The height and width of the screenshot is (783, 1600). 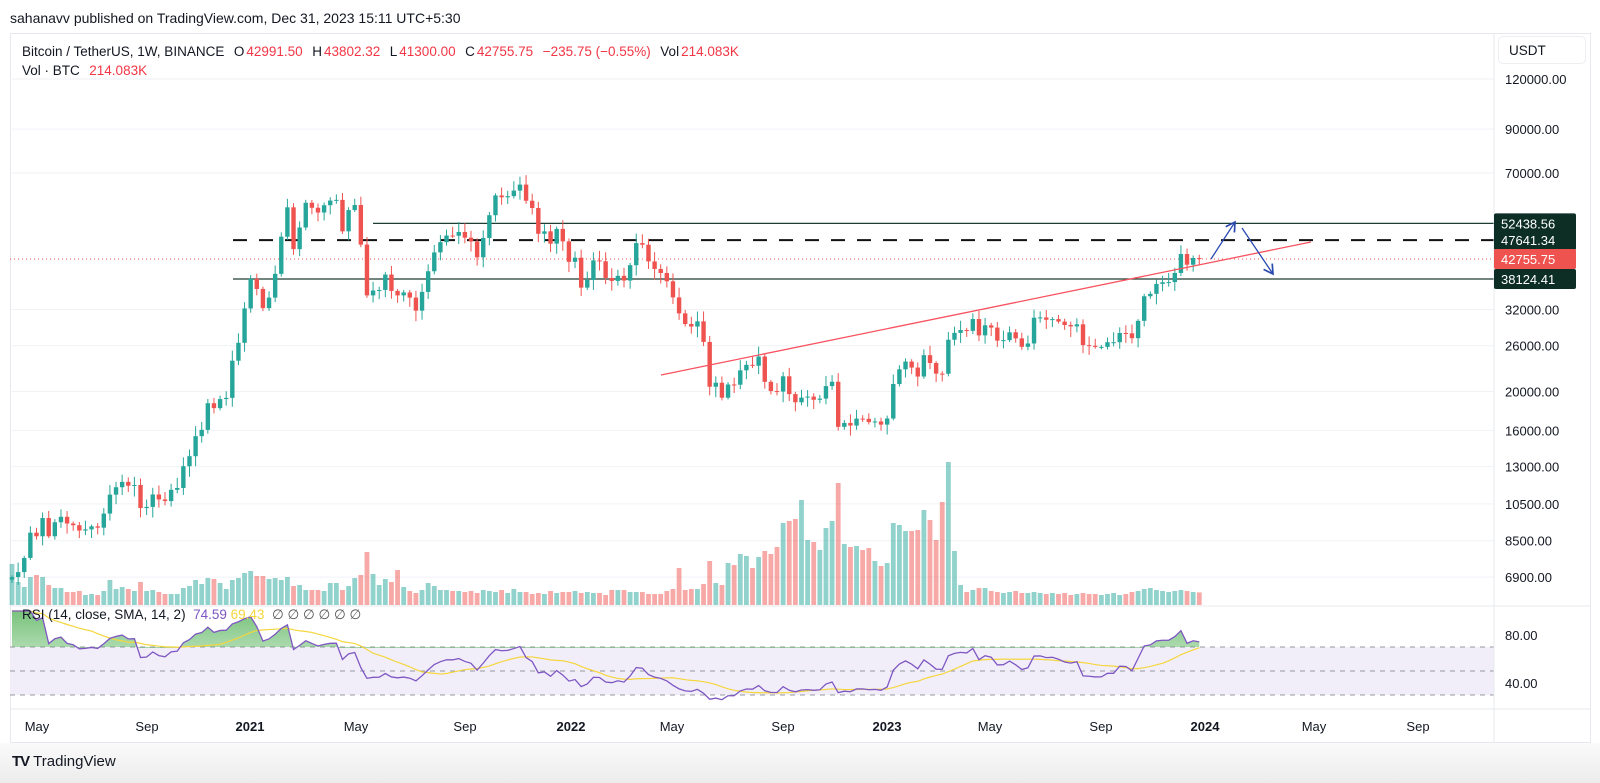 I want to click on price-tick-label: 10500.00, so click(x=1532, y=504).